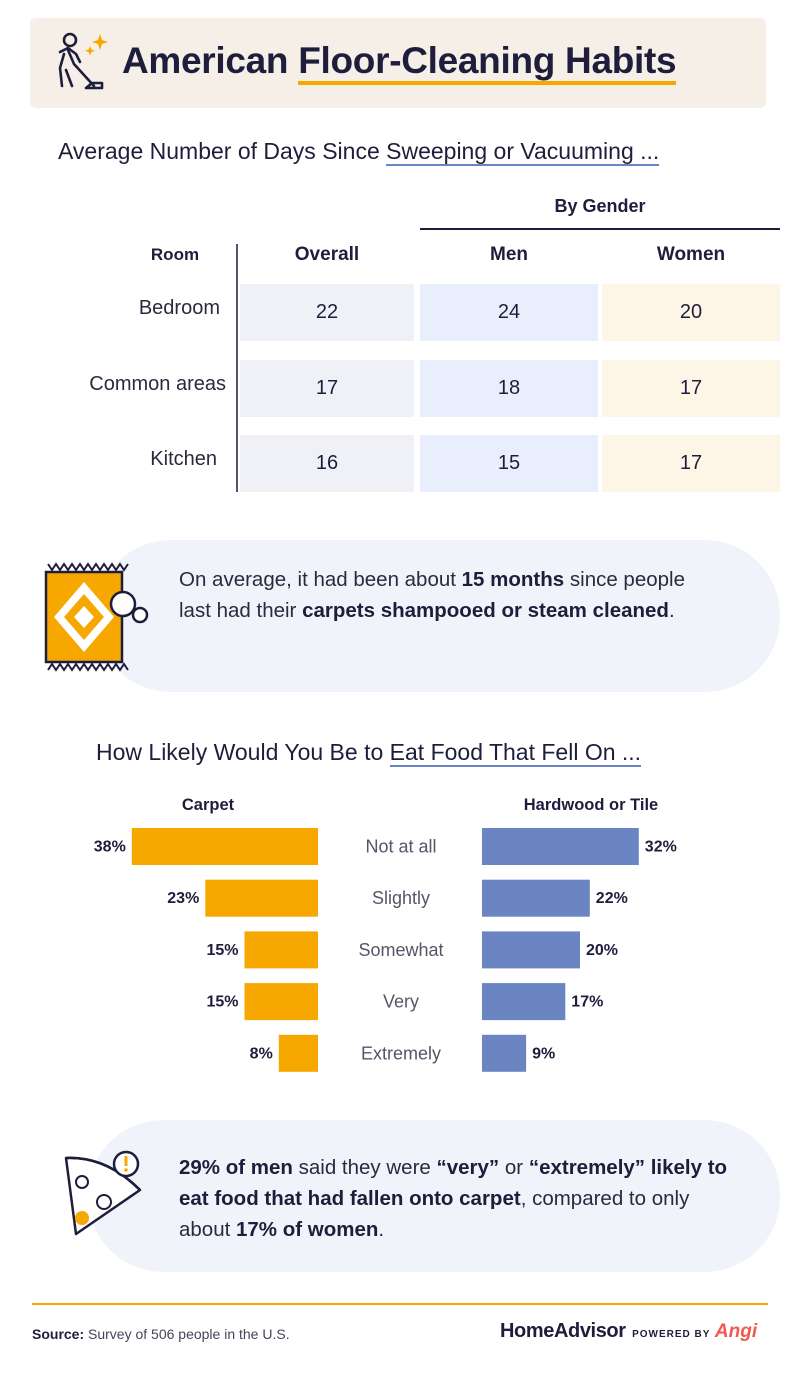 This screenshot has height=1382, width=800. What do you see at coordinates (400, 1304) in the screenshot?
I see `footer-rule` at bounding box center [400, 1304].